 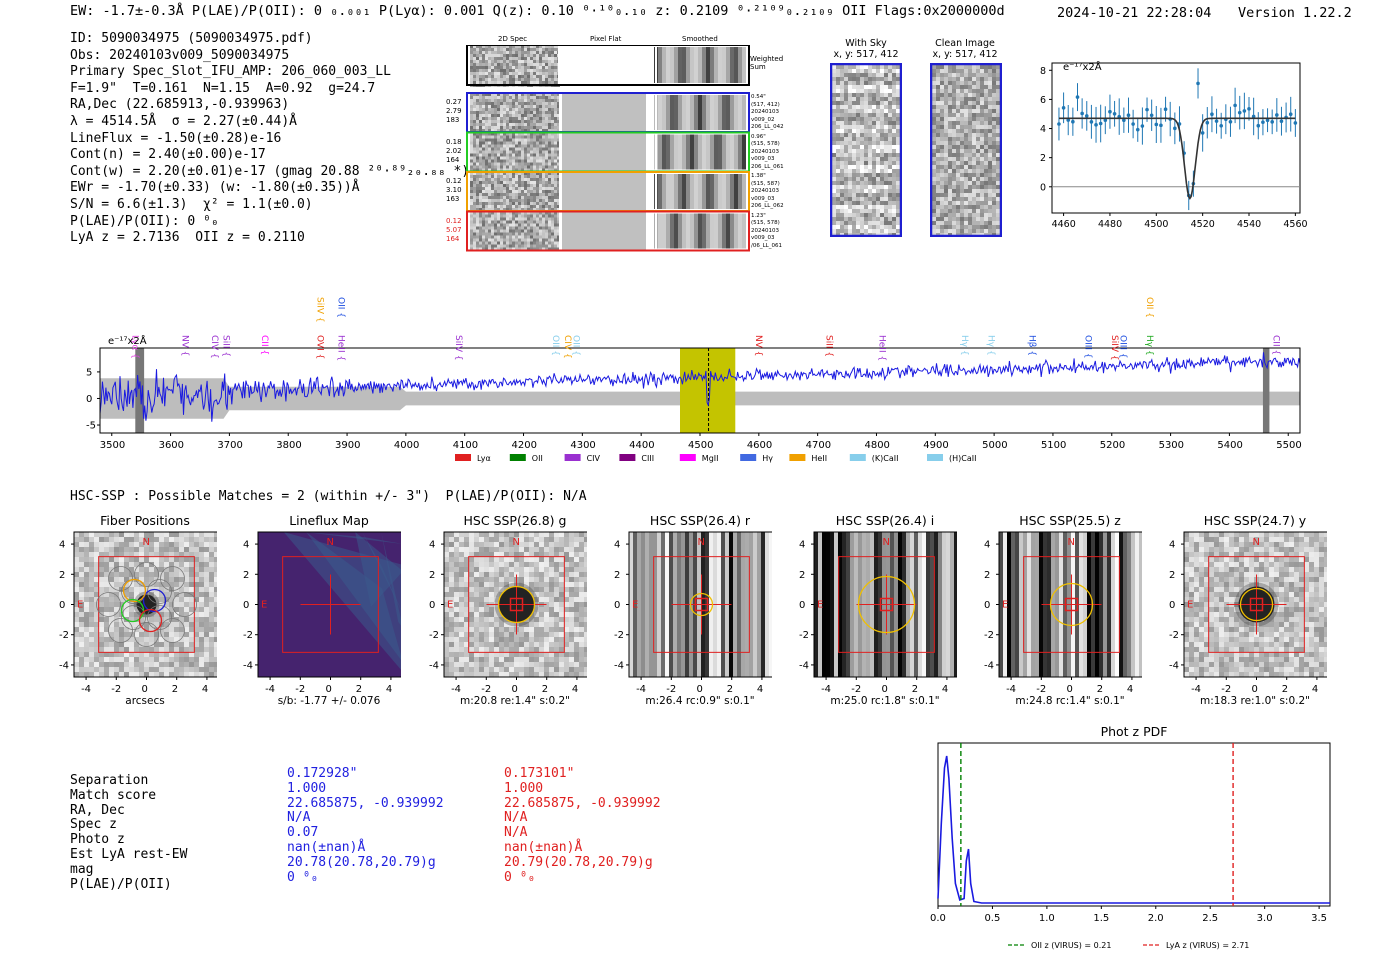 What do you see at coordinates (964, 345) in the screenshot?
I see `emission-line-label: Hγ {` at bounding box center [964, 345].